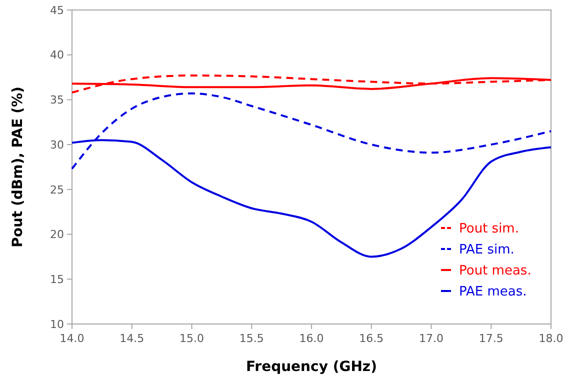 This screenshot has height=383, width=563. I want to click on y-tick-label: 15, so click(57, 279).